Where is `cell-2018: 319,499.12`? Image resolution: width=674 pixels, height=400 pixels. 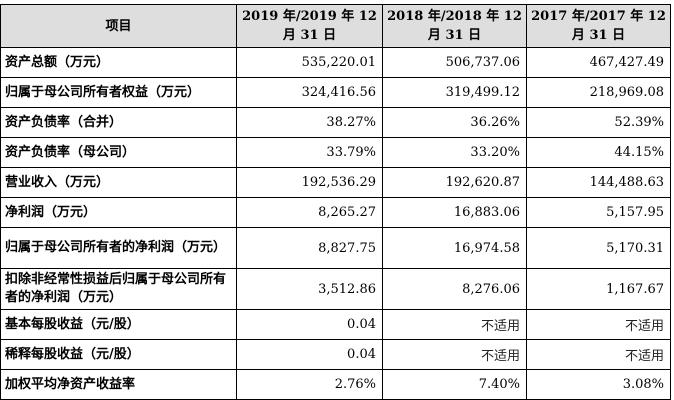 cell-2018: 319,499.12 is located at coordinates (454, 92).